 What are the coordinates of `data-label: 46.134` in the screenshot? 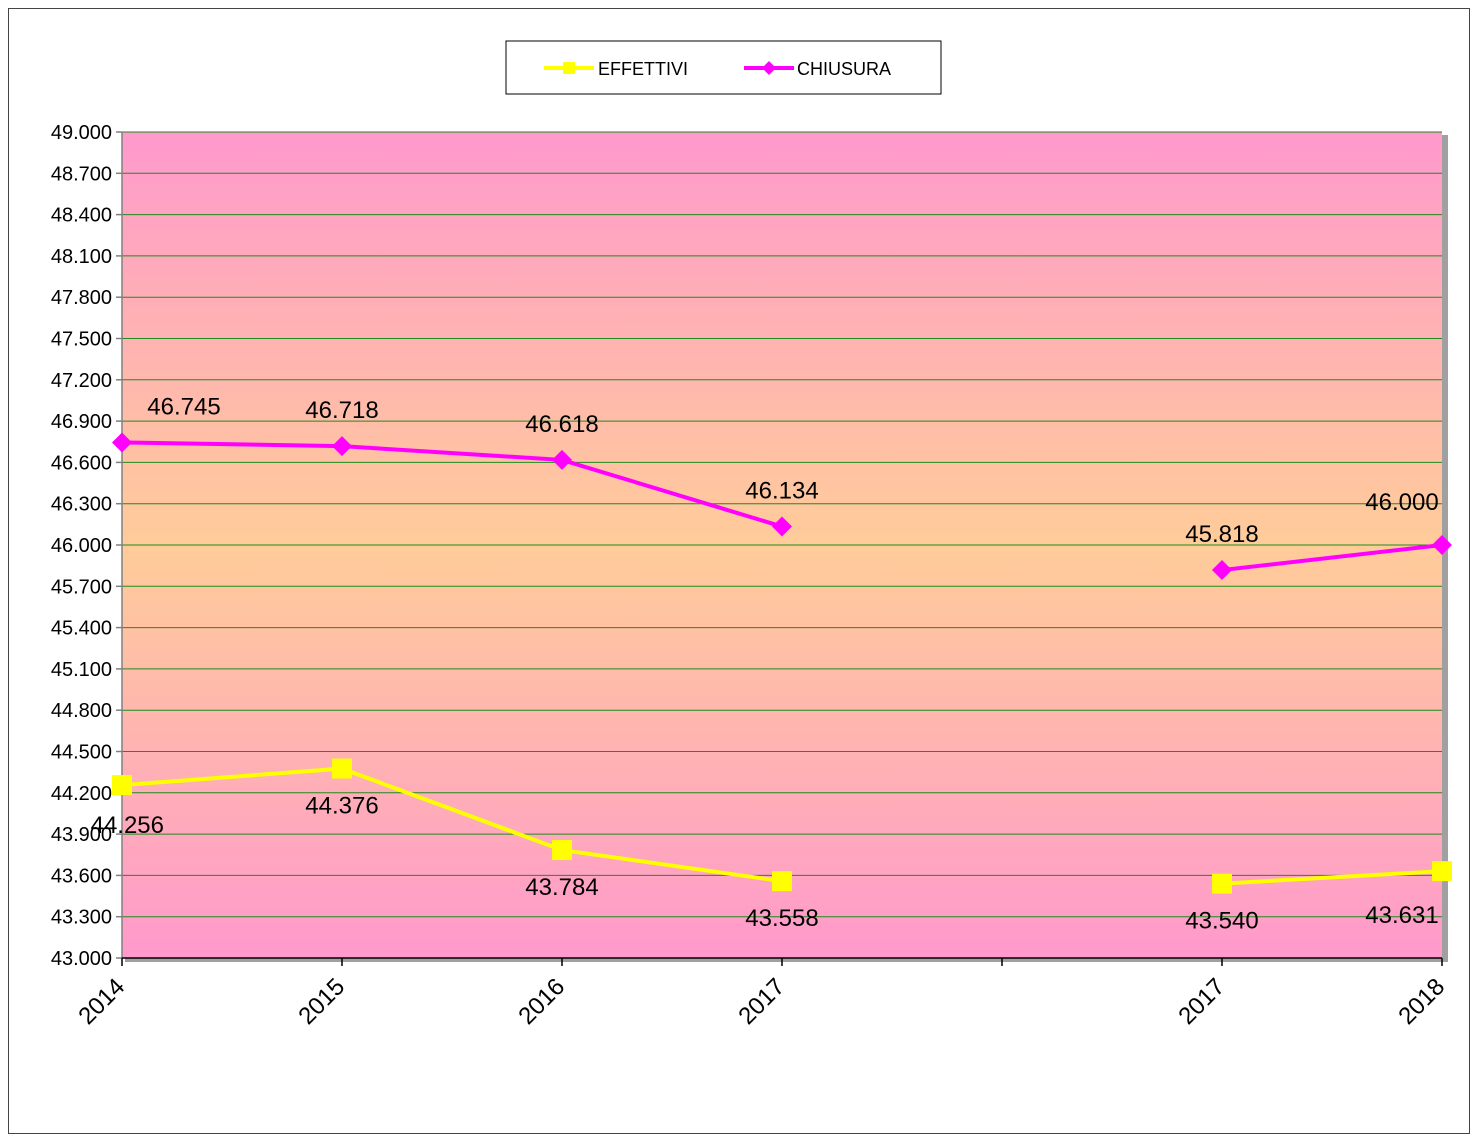 It's located at (781, 491).